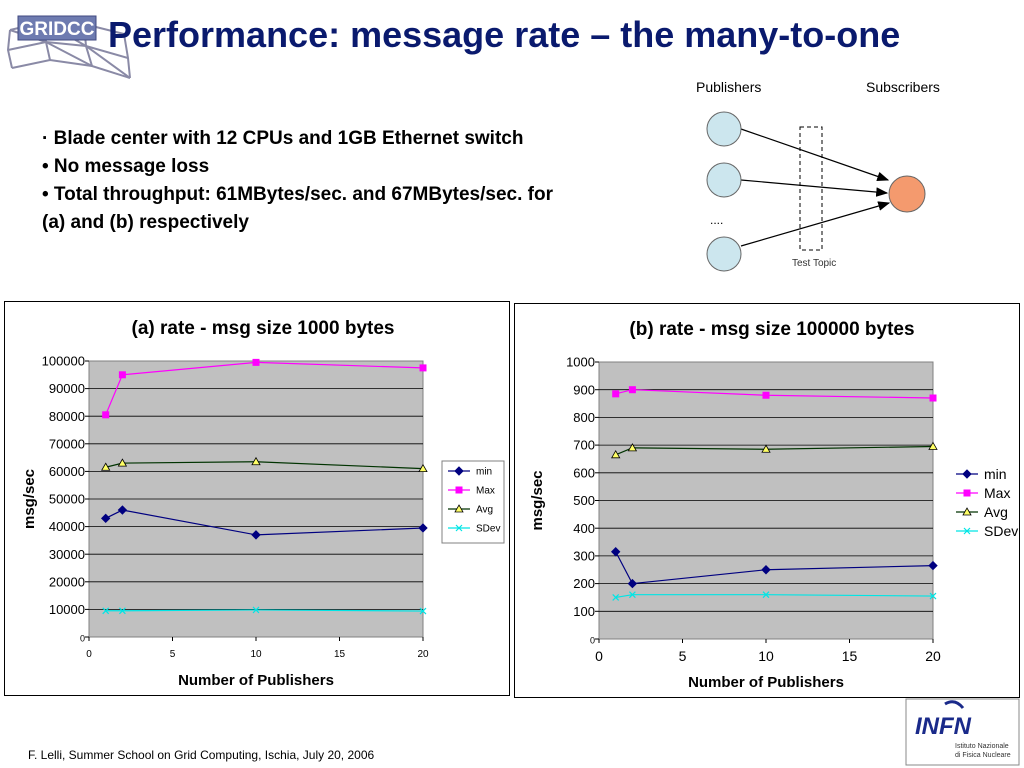  I want to click on topic-label: Test Topic, so click(814, 263).